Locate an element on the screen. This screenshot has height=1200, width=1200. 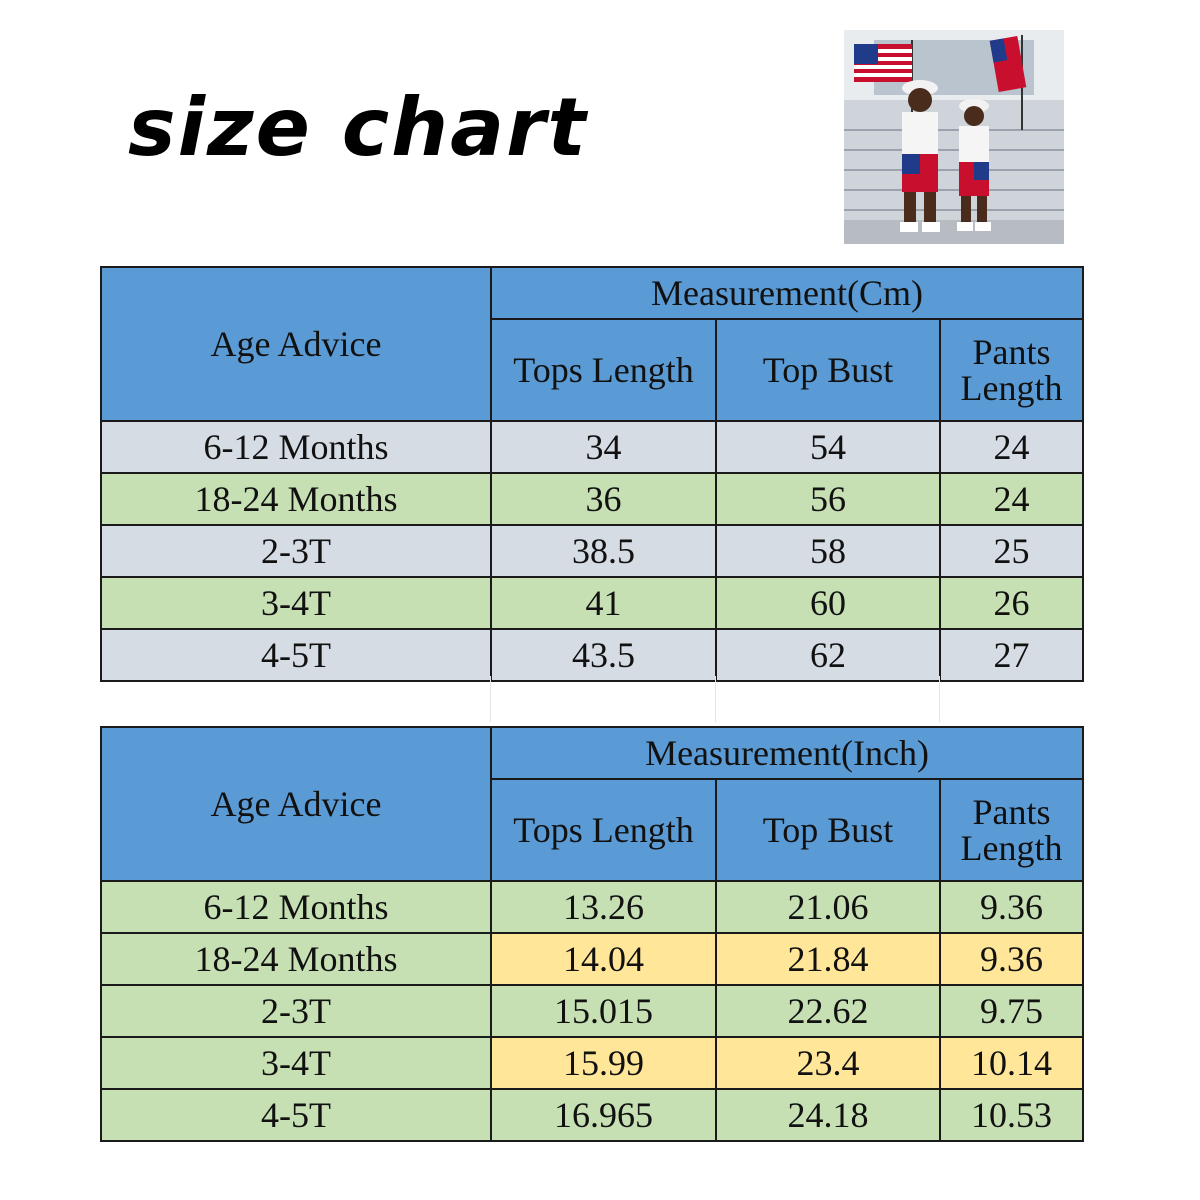
table-row: 4-5T 43.5 62 27 is located at coordinates (592, 655).